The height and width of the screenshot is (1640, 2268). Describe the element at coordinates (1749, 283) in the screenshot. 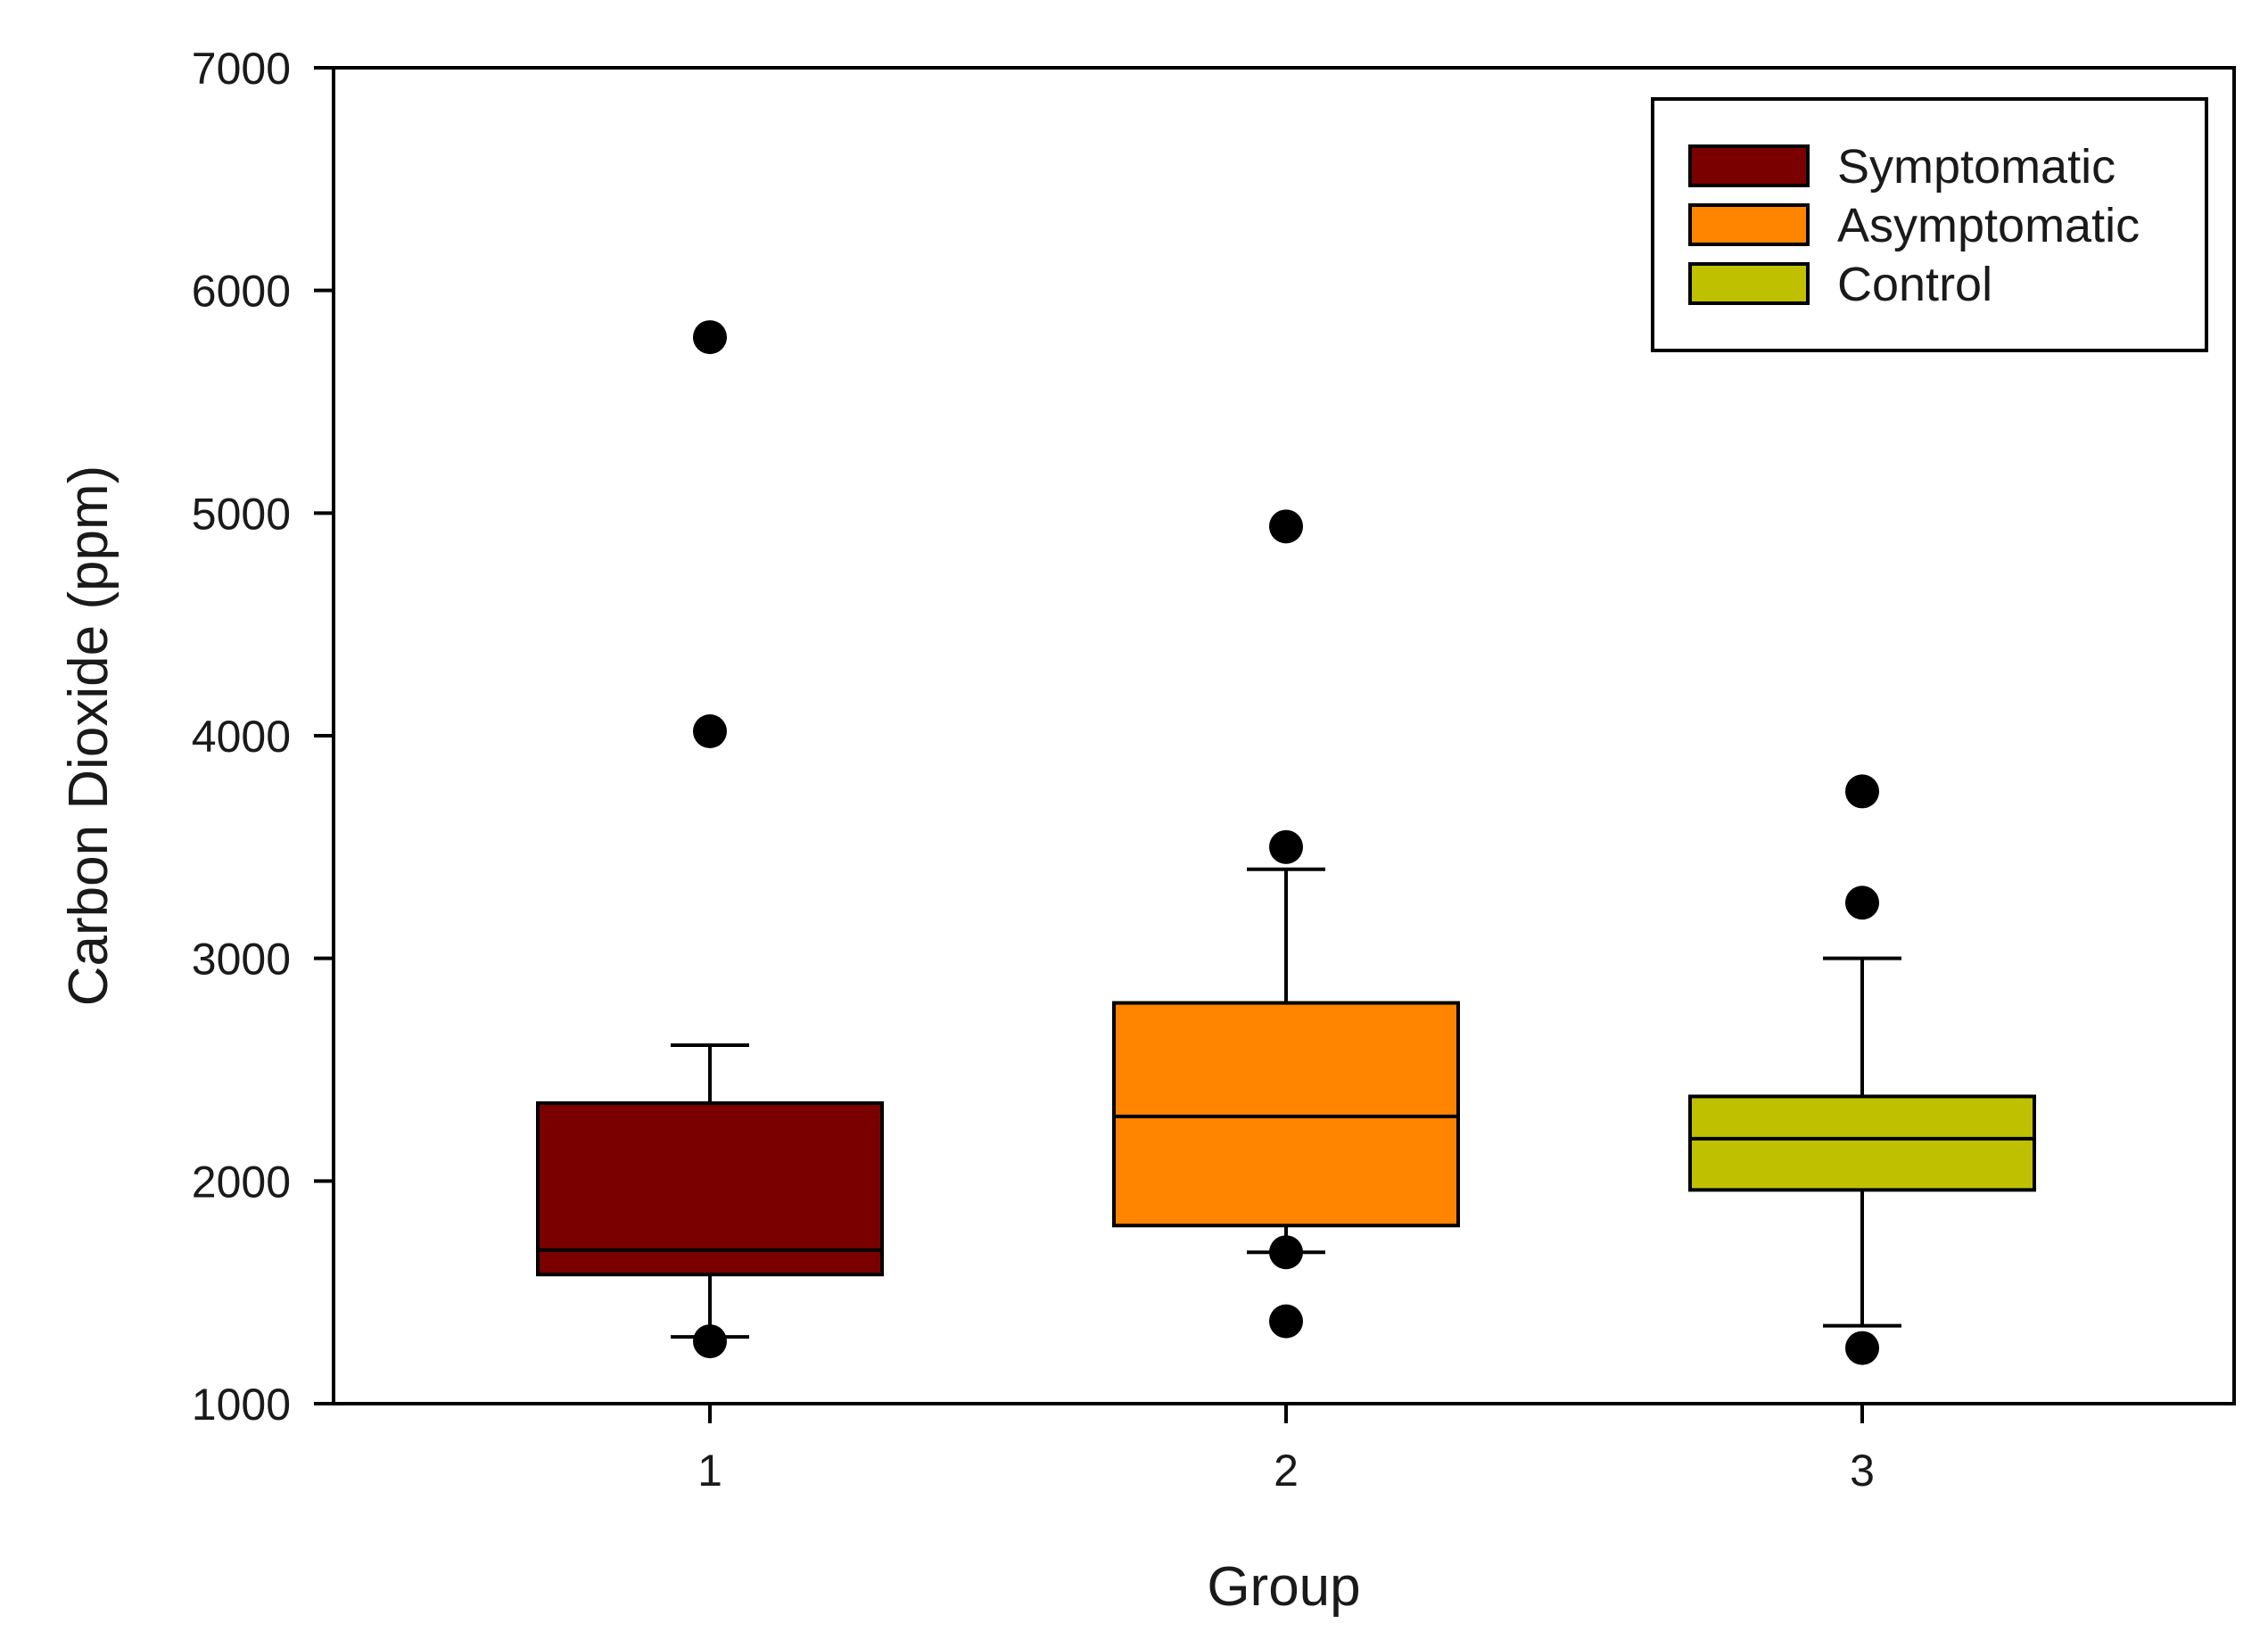

I see `legend-swatch-control` at that location.